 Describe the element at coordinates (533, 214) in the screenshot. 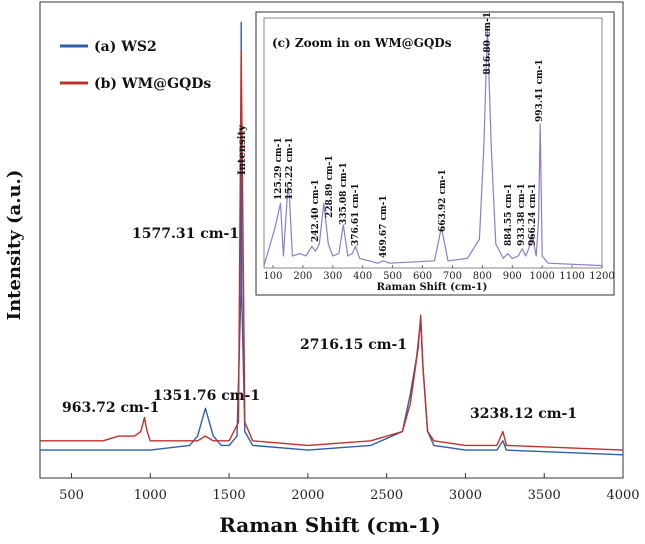

I see `inset-peak-label: 966.24 cm-1` at that location.